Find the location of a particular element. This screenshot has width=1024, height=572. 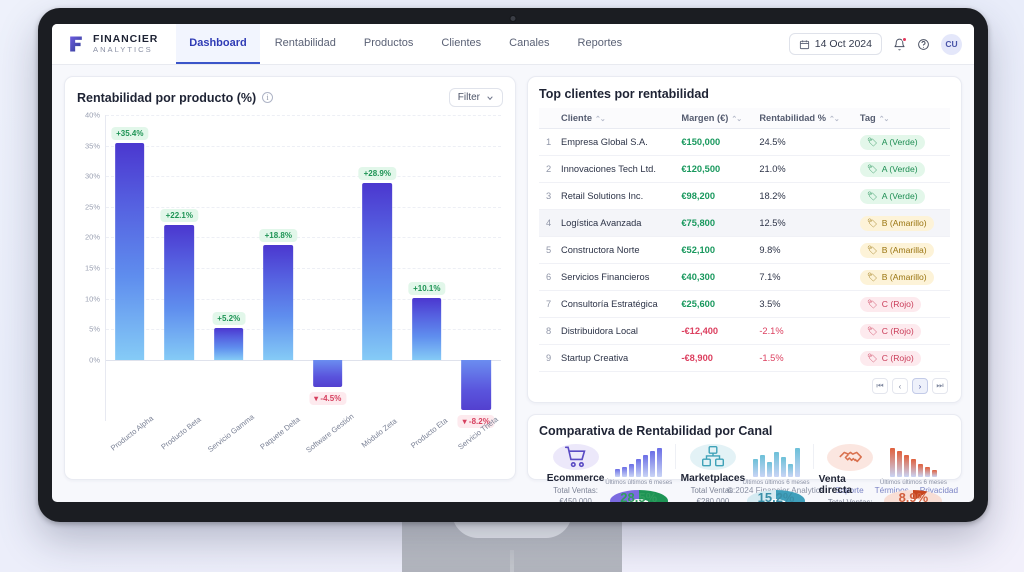

col-rentabilidad: Rentabilidad % ⌃⌄ is located at coordinates (805, 118).